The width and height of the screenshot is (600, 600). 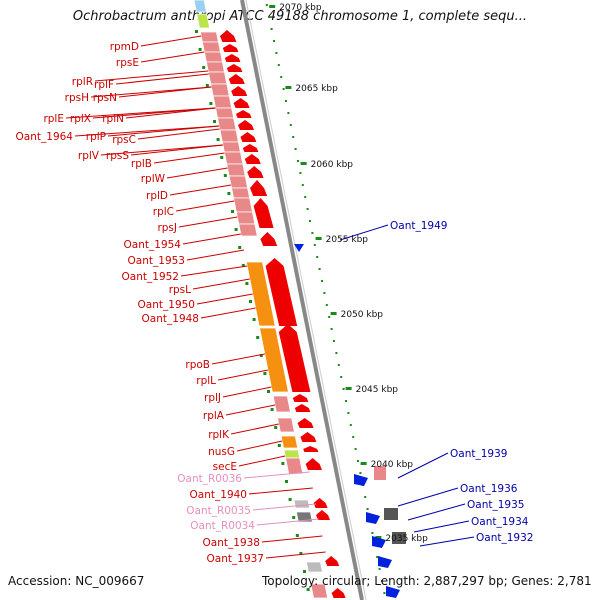 I want to click on gene-label: Oant_1938, so click(x=231, y=543).